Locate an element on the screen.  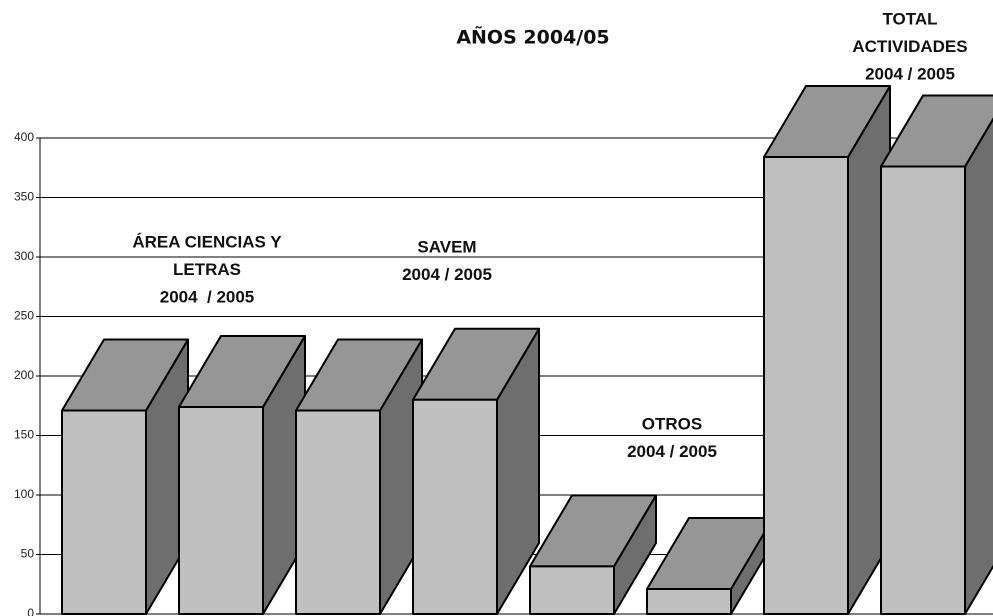
y-tick-label: 300 is located at coordinates (24, 256).